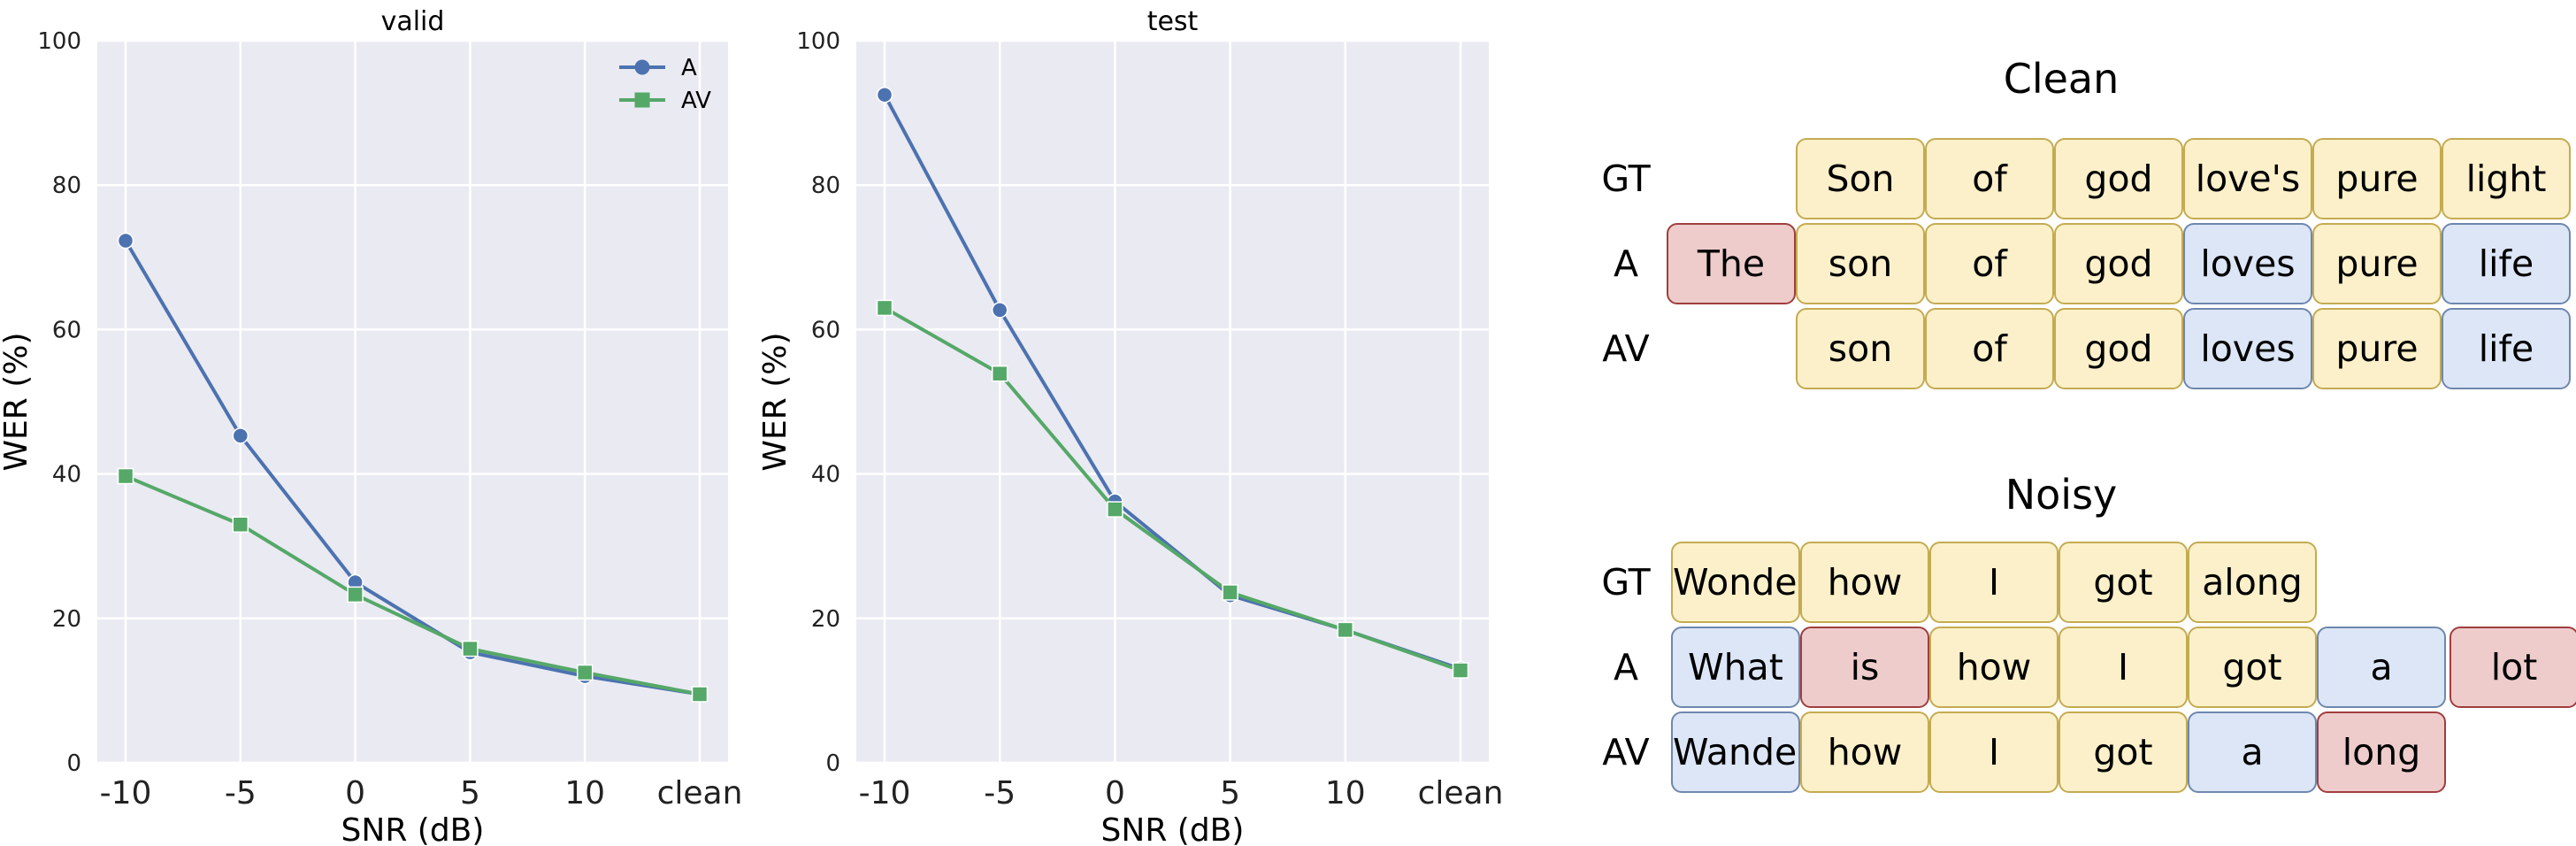 This screenshot has width=2576, height=846. Describe the element at coordinates (1989, 179) in the screenshot. I see `clean-gt-token: of` at that location.